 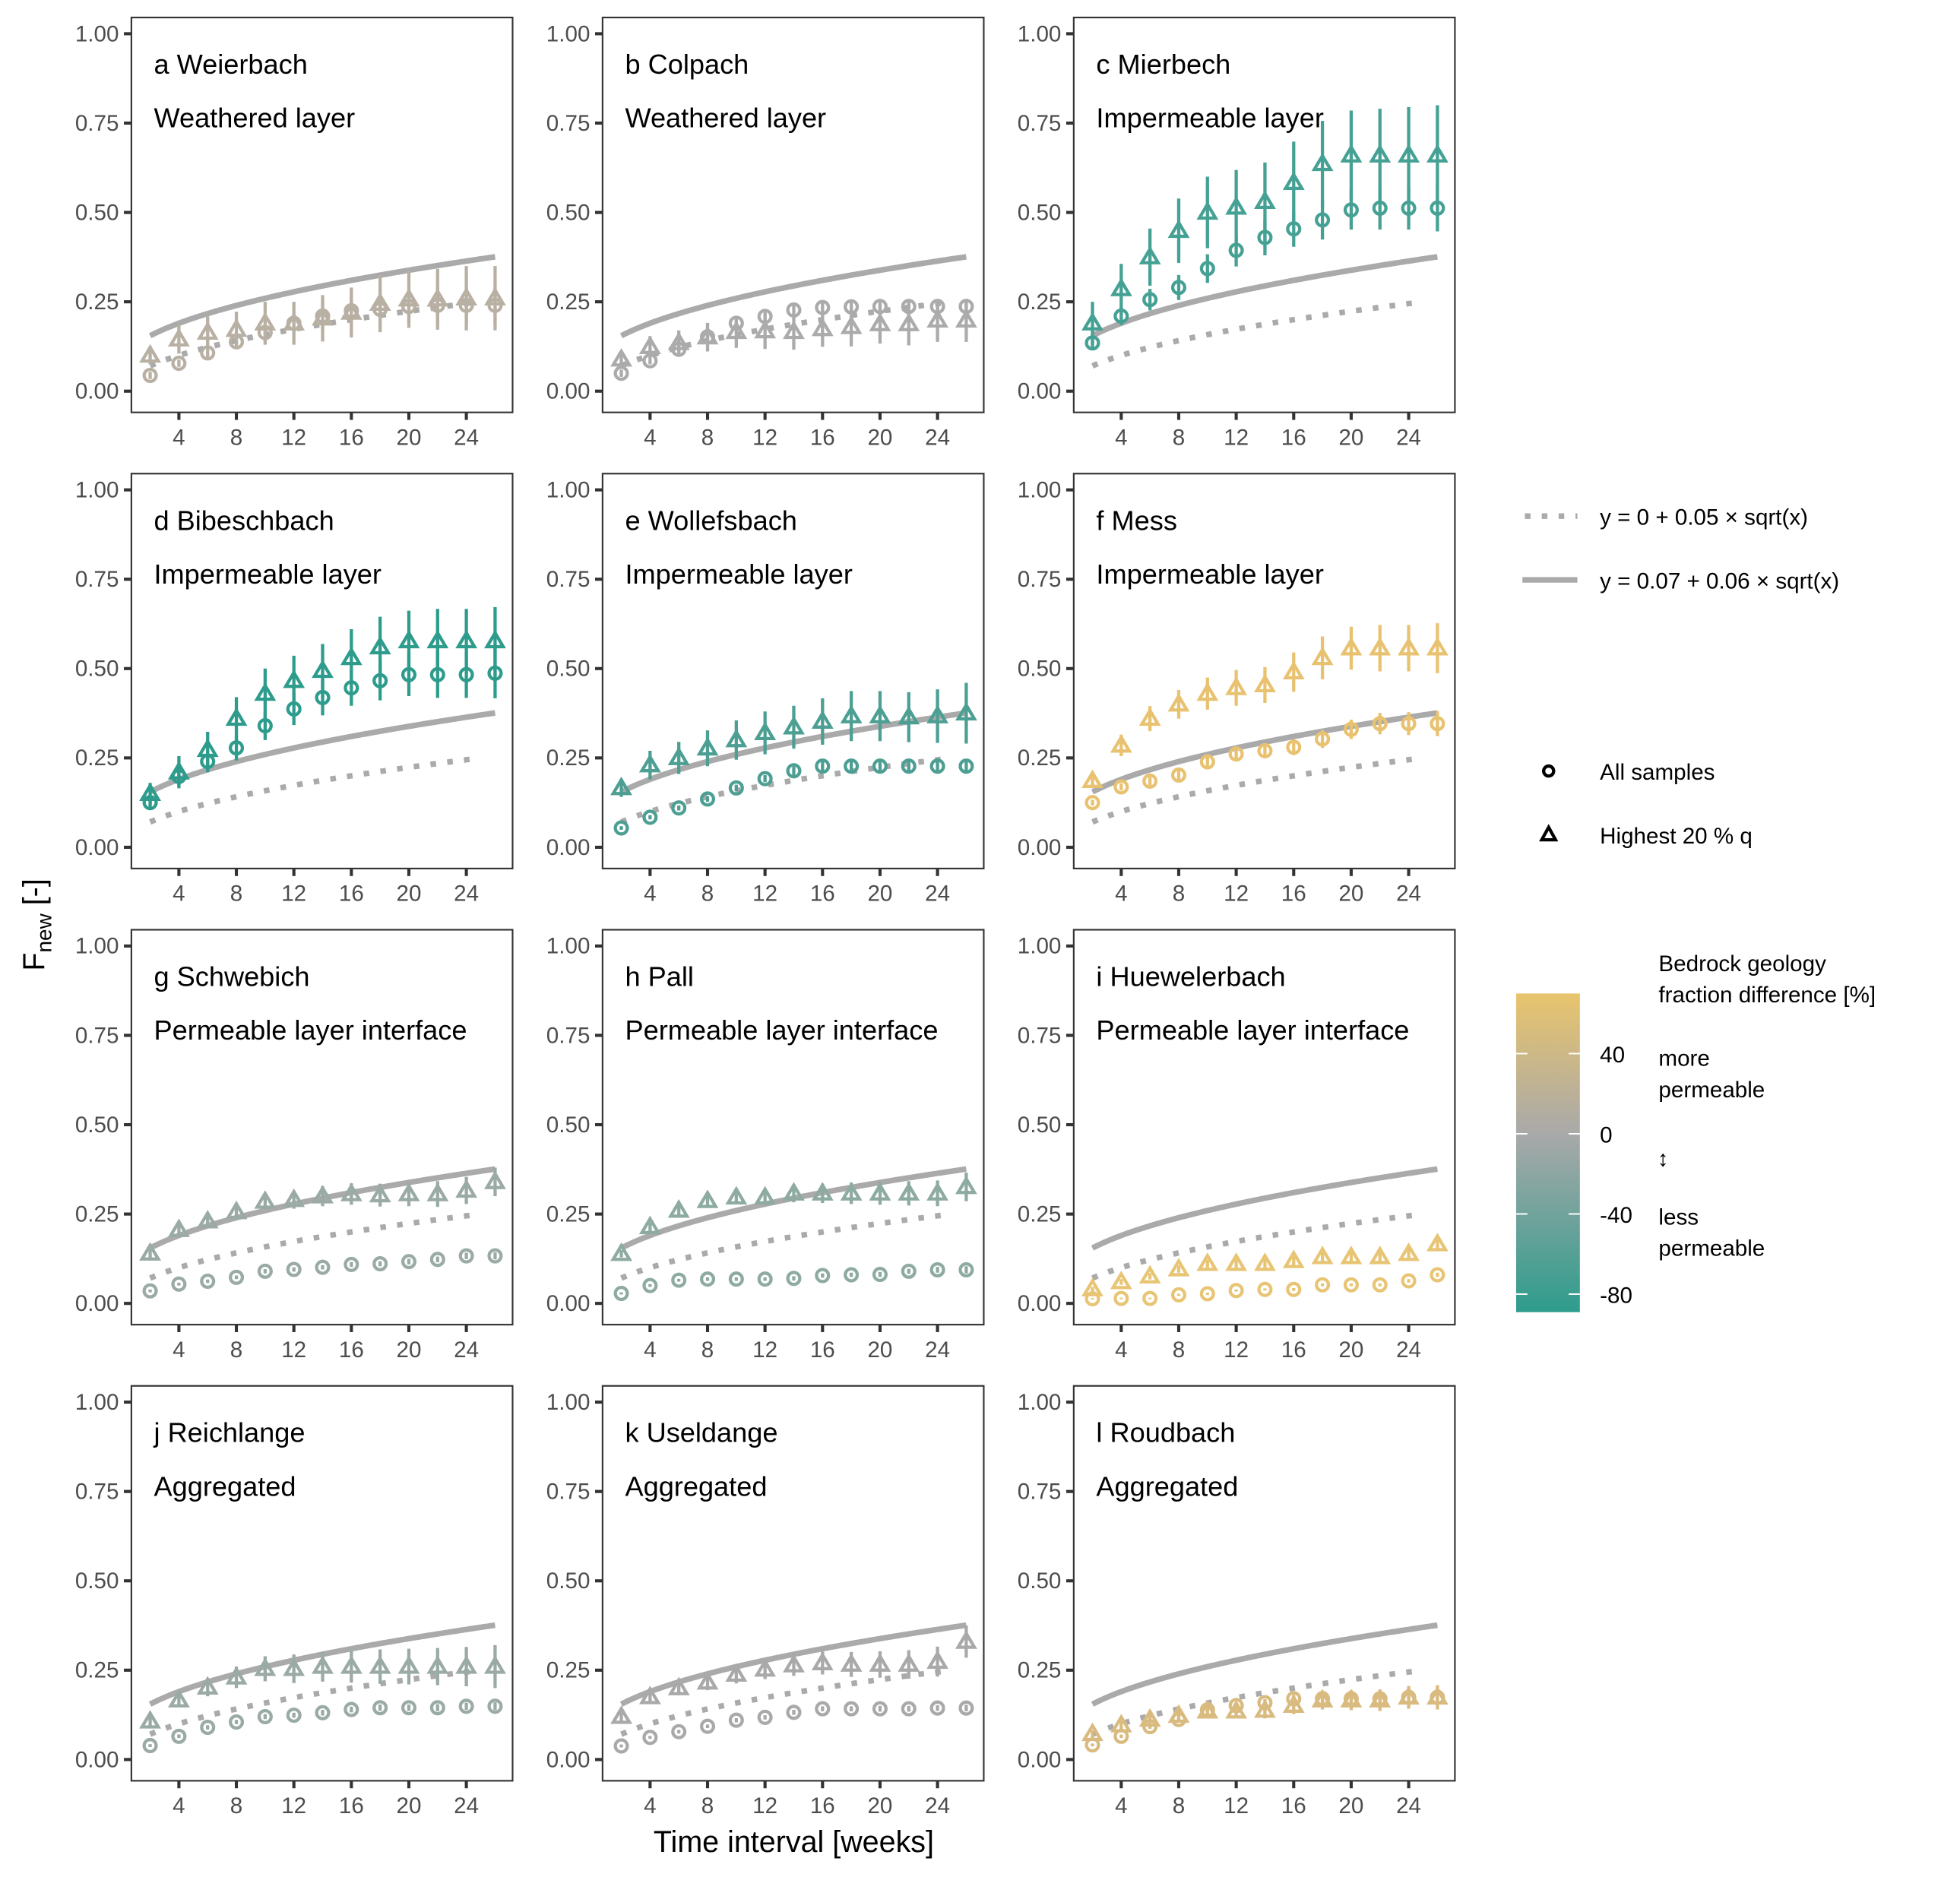 I want to click on y-tick-label: 0.50, so click(x=1040, y=1581).